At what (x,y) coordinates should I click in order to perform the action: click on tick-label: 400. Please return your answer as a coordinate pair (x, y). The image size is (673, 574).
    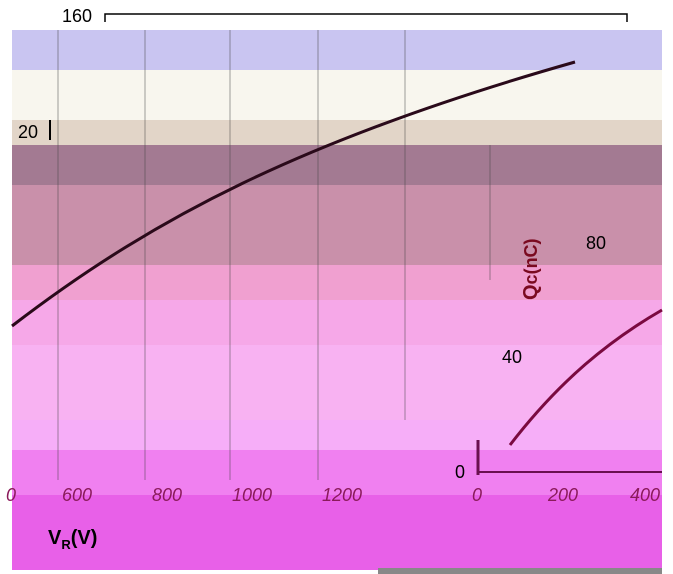
    Looking at the image, I should click on (645, 495).